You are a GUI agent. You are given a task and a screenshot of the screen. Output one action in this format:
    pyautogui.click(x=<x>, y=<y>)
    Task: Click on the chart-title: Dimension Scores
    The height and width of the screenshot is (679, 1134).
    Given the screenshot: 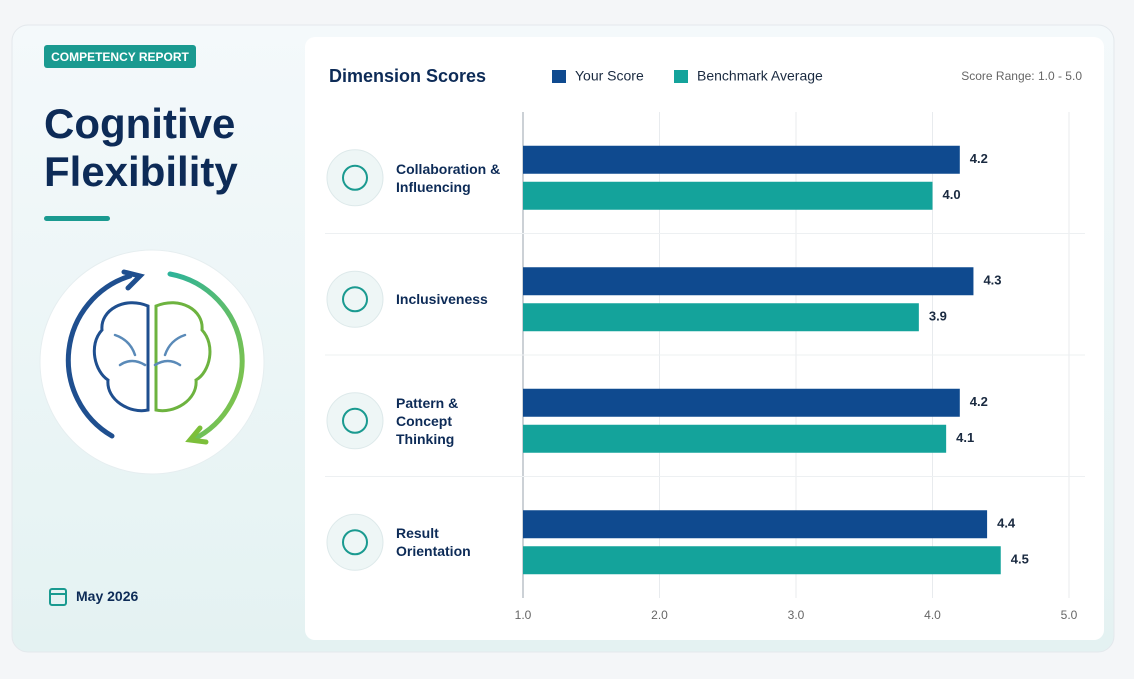 What is the action you would take?
    pyautogui.click(x=407, y=76)
    